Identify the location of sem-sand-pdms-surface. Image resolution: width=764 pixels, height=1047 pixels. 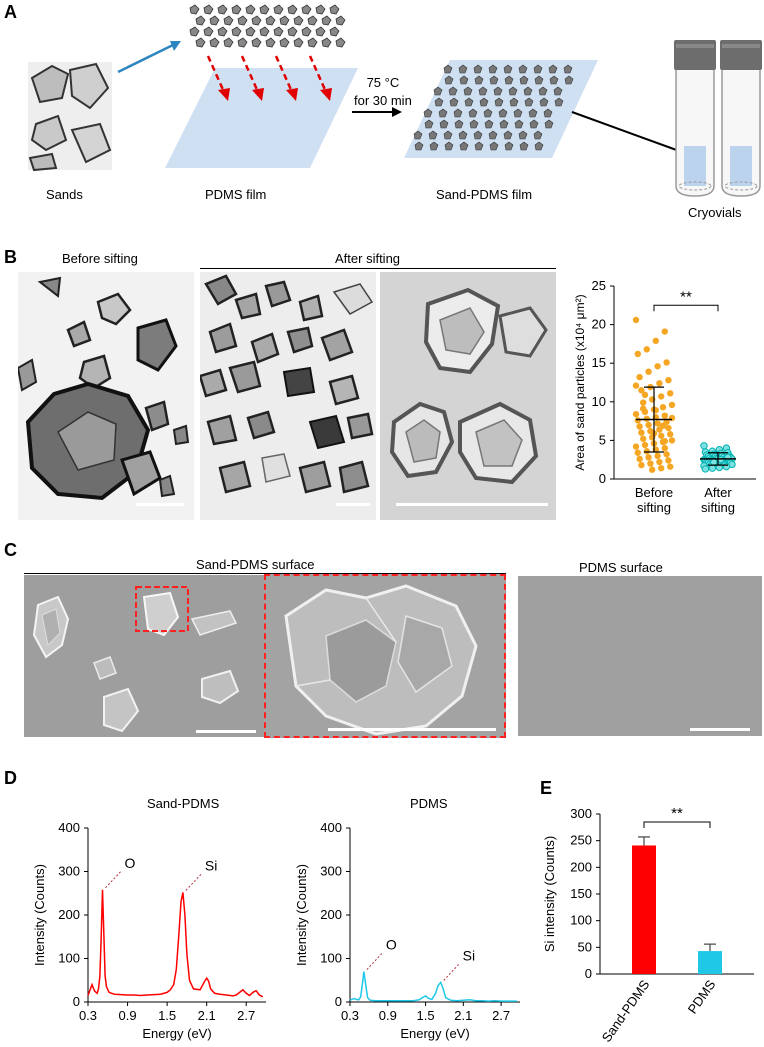
(144, 656).